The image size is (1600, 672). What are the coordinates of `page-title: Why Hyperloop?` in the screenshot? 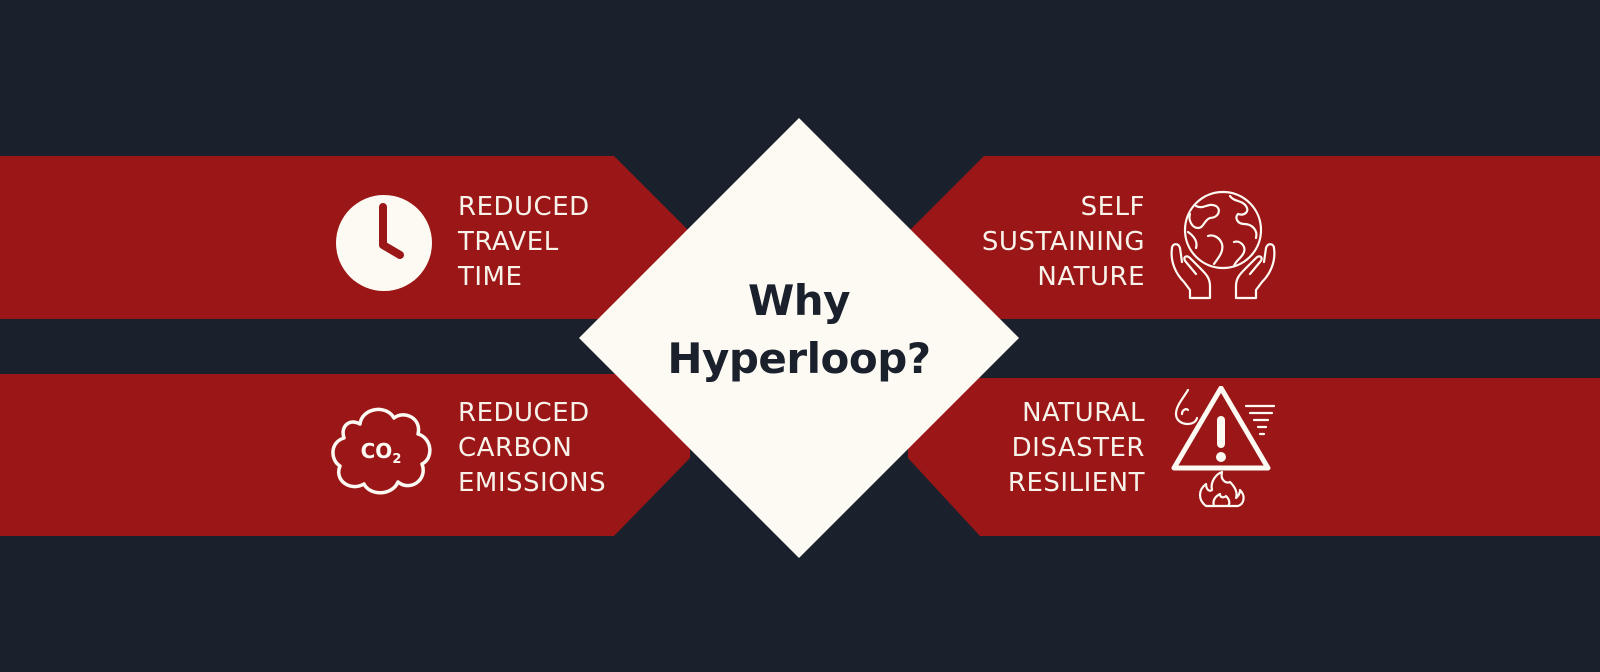 It's located at (799, 330).